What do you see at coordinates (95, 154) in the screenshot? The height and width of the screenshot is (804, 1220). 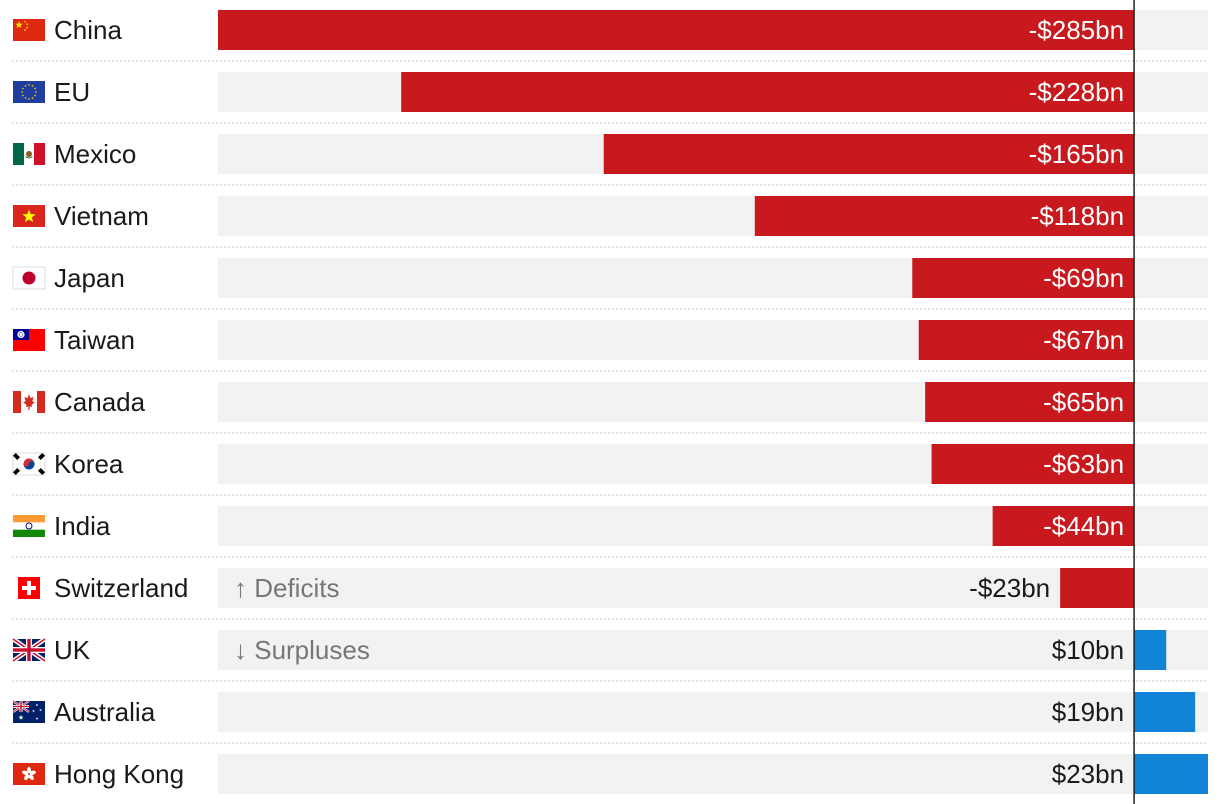 I see `category-label: Mexico` at bounding box center [95, 154].